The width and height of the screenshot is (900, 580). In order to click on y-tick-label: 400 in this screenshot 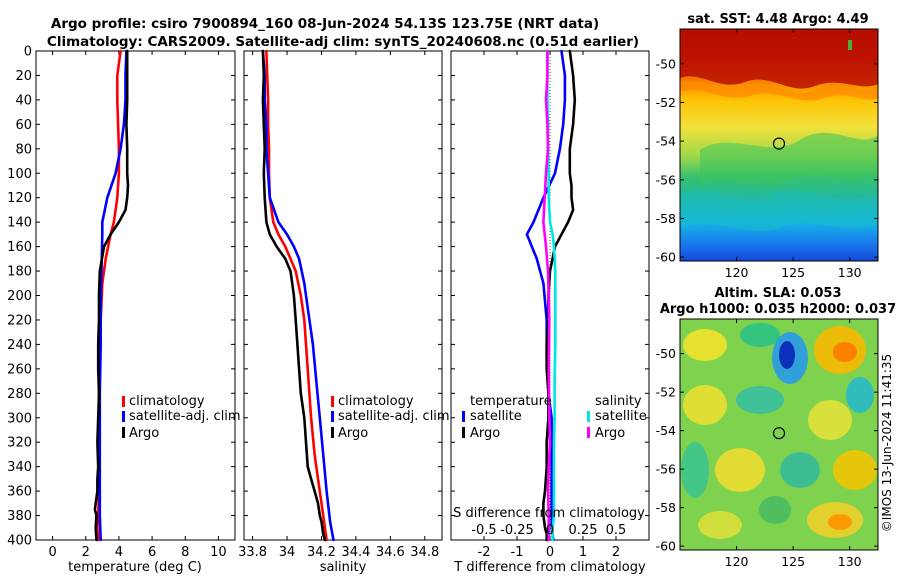, I will do `click(19, 541)`.